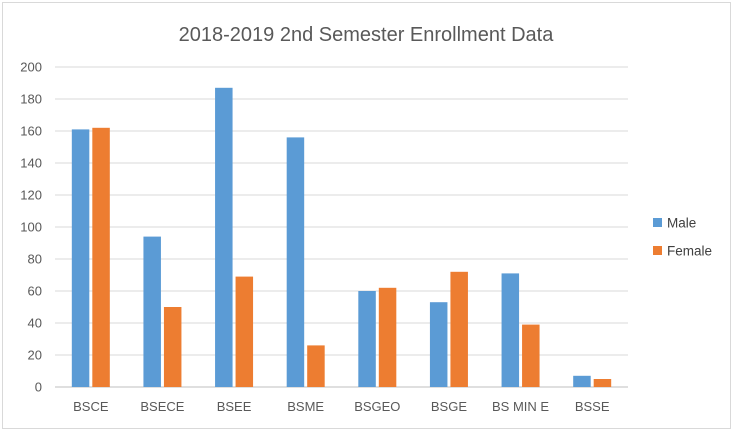  What do you see at coordinates (38, 387) in the screenshot?
I see `y-tick-label: 0` at bounding box center [38, 387].